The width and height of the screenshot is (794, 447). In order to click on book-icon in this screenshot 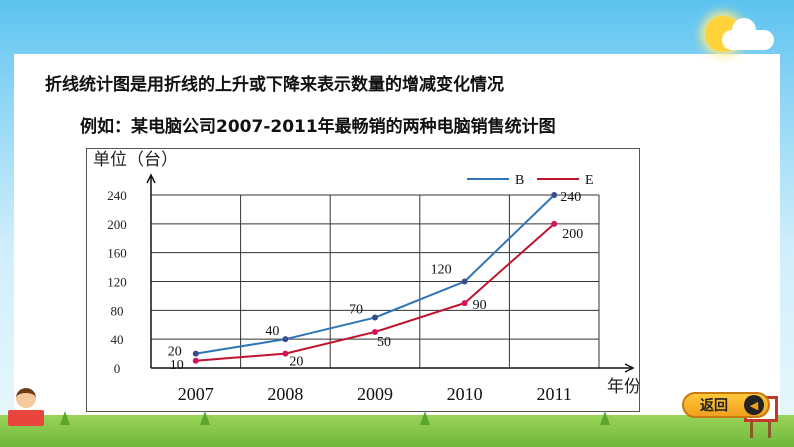, I will do `click(26, 418)`.